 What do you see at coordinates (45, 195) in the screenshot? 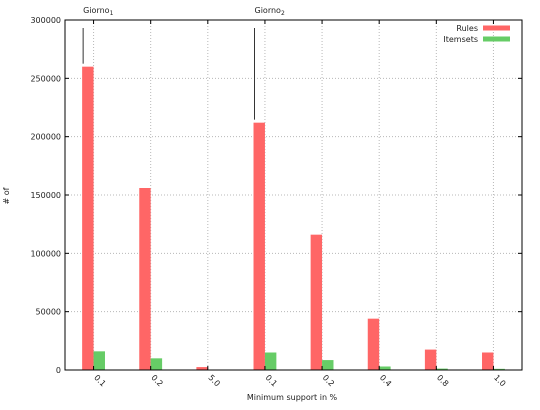
I see `y-tick-label: 150000` at bounding box center [45, 195].